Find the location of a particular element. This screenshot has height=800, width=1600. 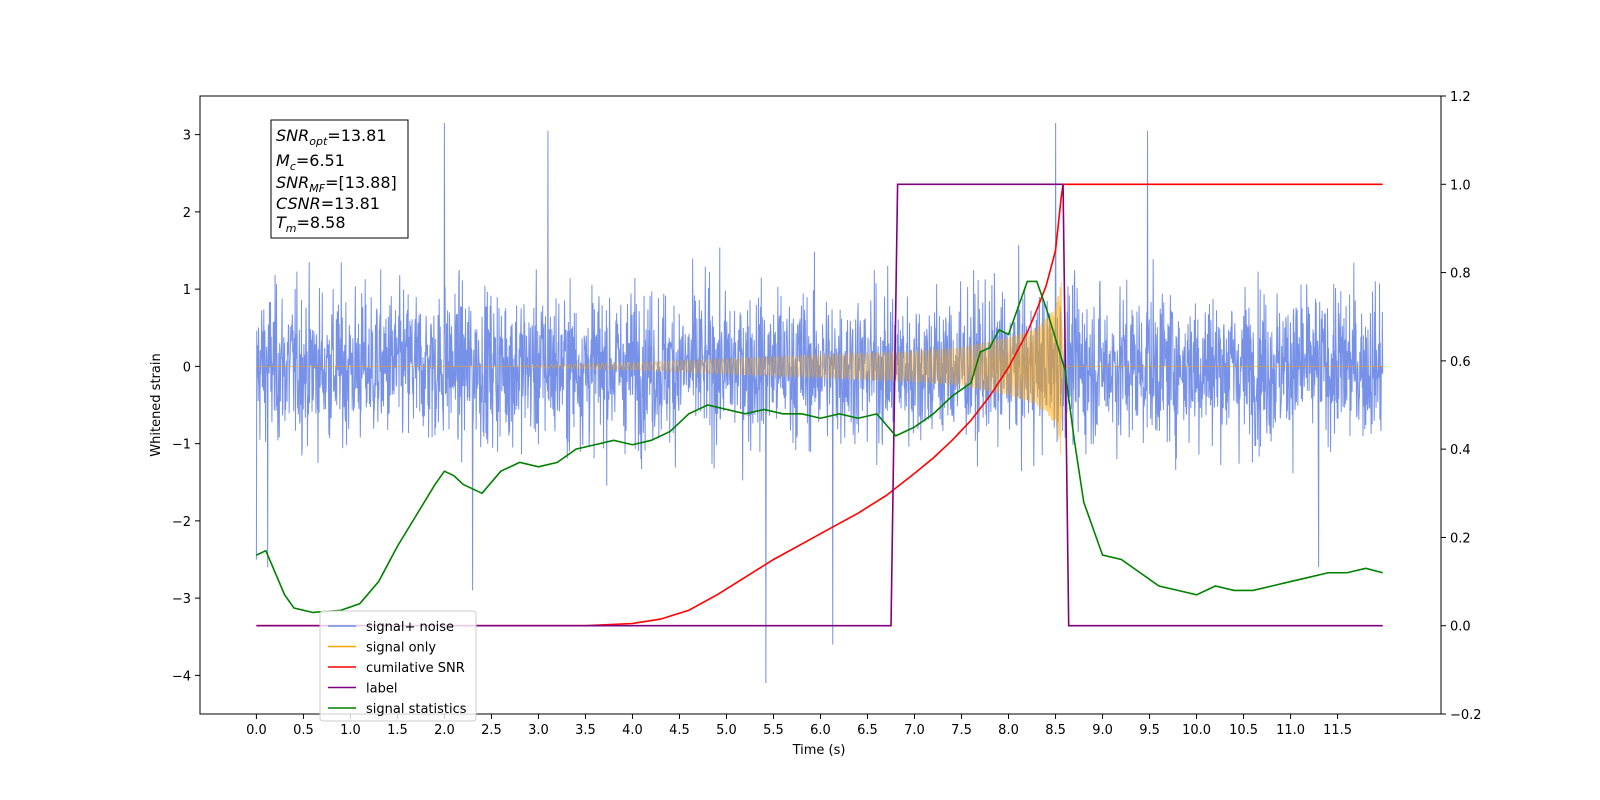

x-tick-label: 1.0 is located at coordinates (350, 730).